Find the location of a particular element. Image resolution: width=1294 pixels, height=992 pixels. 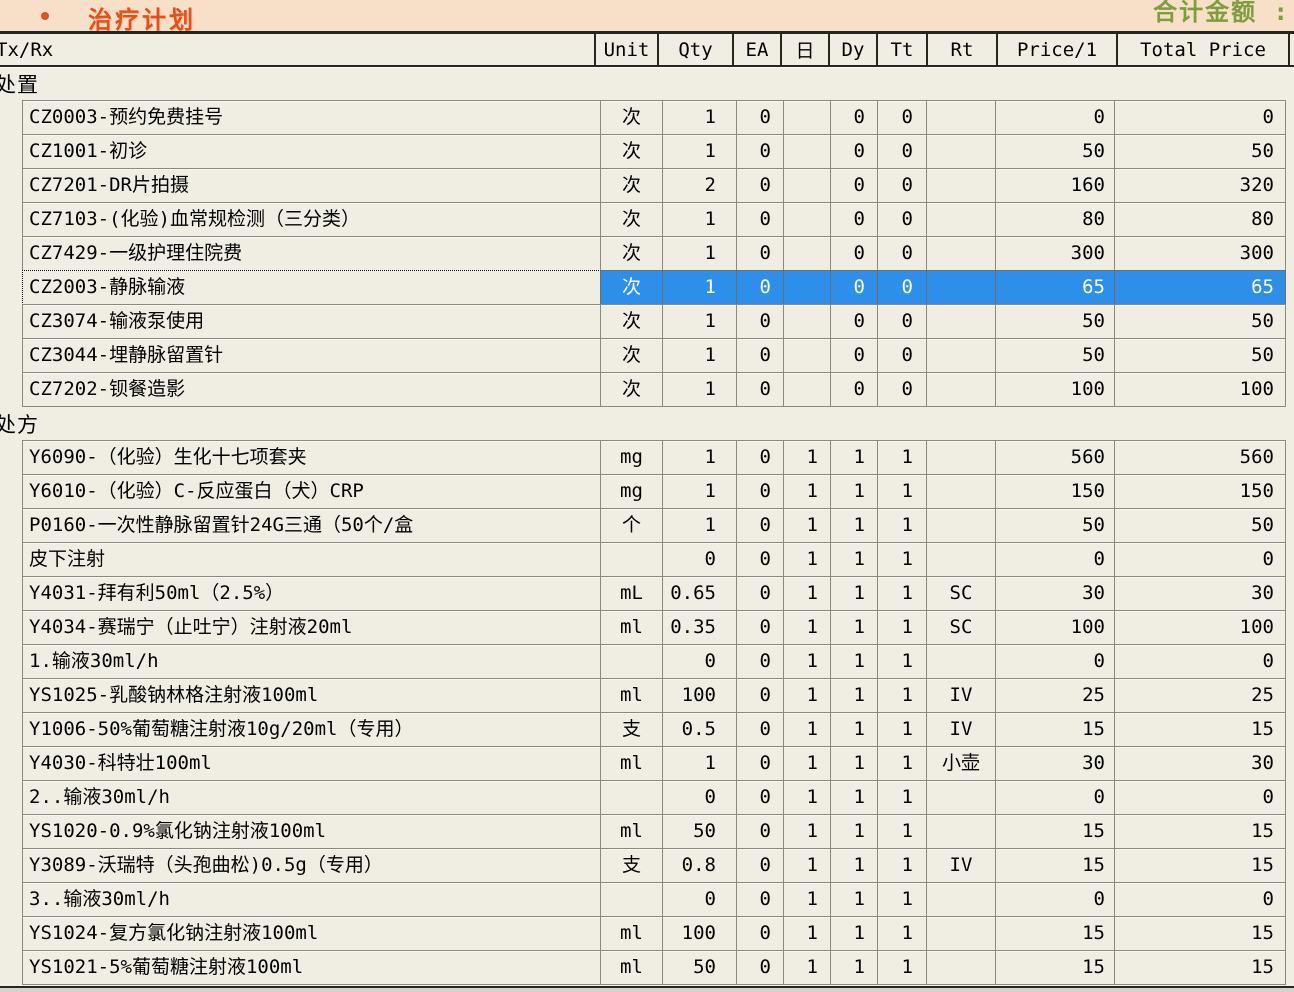

price-cell: 80 is located at coordinates (1055, 219).